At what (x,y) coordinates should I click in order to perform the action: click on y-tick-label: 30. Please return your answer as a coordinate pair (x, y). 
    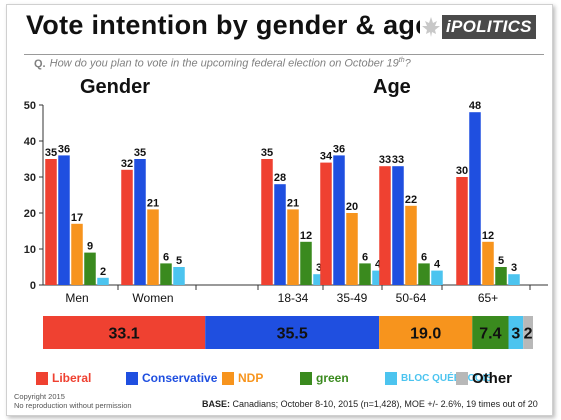
    Looking at the image, I should click on (30, 178).